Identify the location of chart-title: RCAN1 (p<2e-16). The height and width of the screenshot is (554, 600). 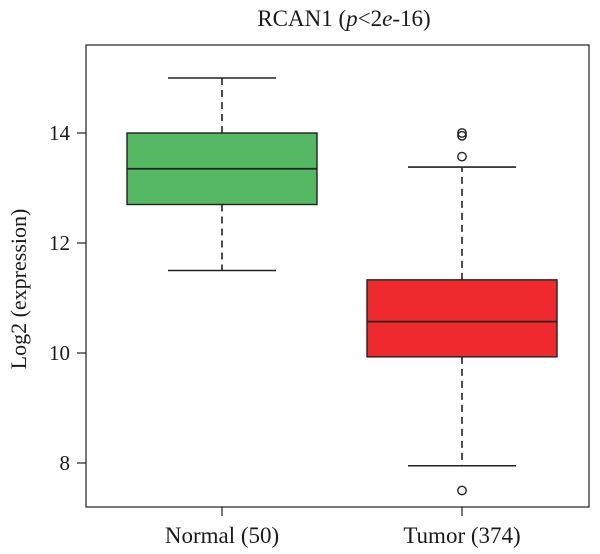
(343, 18).